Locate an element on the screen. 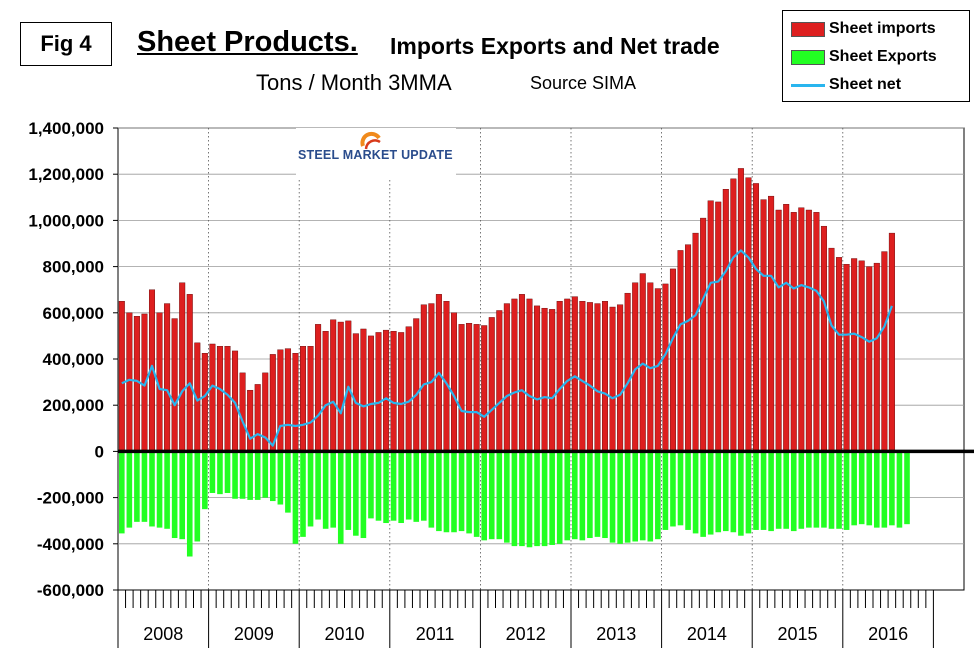 The width and height of the screenshot is (976, 664). y-tick-label: -200,000 is located at coordinates (70, 498).